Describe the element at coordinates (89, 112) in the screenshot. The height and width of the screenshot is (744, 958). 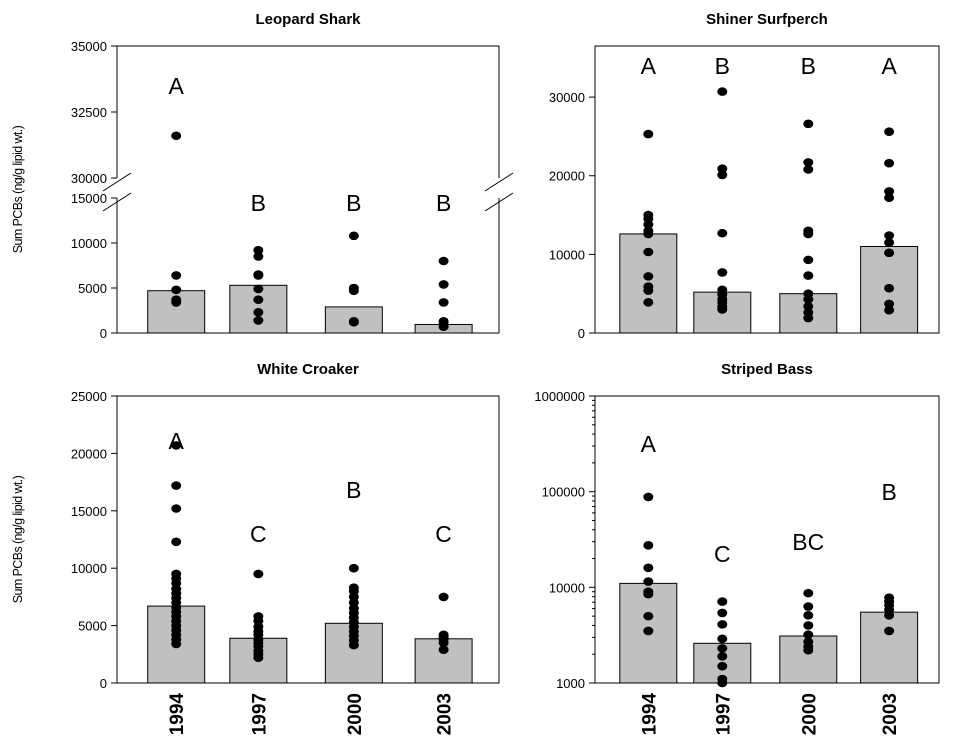
I see `y-tick-label: 32500` at that location.